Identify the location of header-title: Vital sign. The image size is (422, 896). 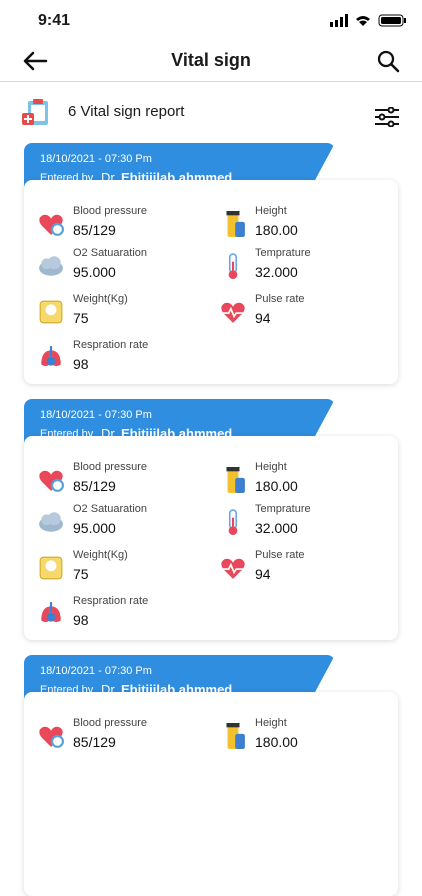
(211, 60).